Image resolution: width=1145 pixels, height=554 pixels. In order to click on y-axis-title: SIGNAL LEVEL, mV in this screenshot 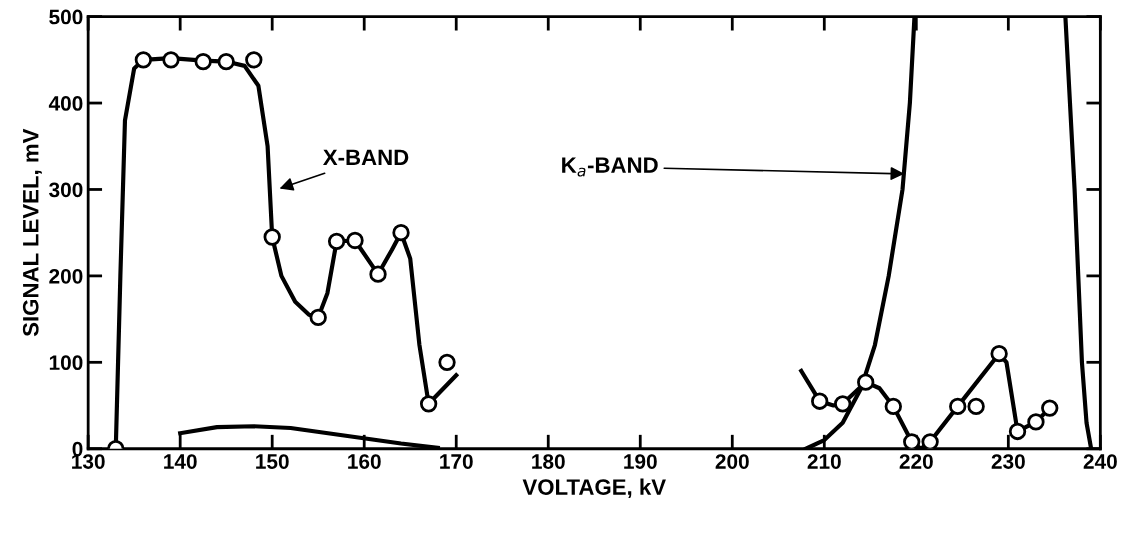, I will do `click(32, 232)`.